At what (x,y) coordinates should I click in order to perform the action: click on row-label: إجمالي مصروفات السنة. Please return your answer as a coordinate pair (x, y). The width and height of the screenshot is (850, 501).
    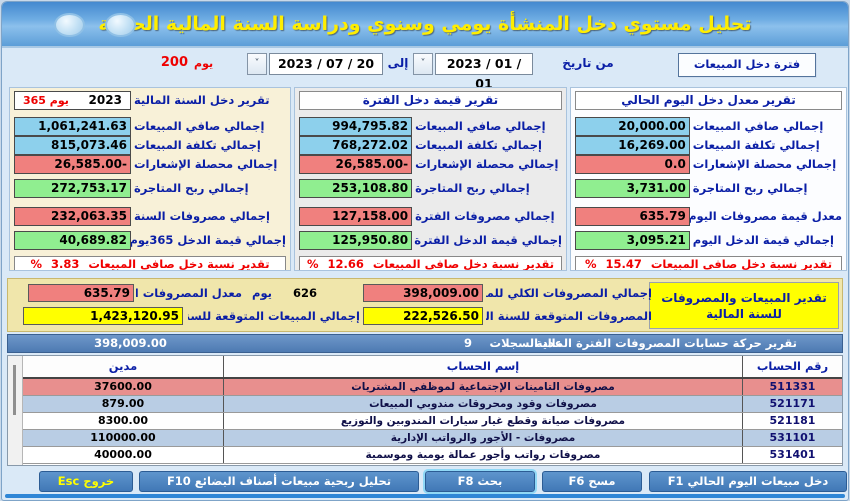
    Looking at the image, I should click on (201, 216).